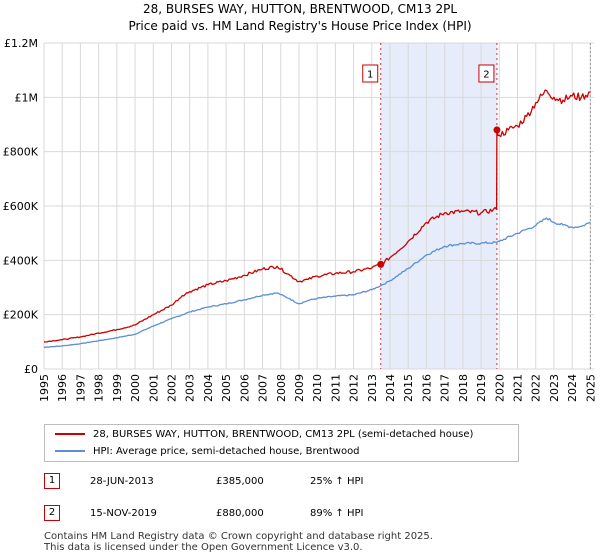  Describe the element at coordinates (70, 434) in the screenshot. I see `legend-line-property` at that location.